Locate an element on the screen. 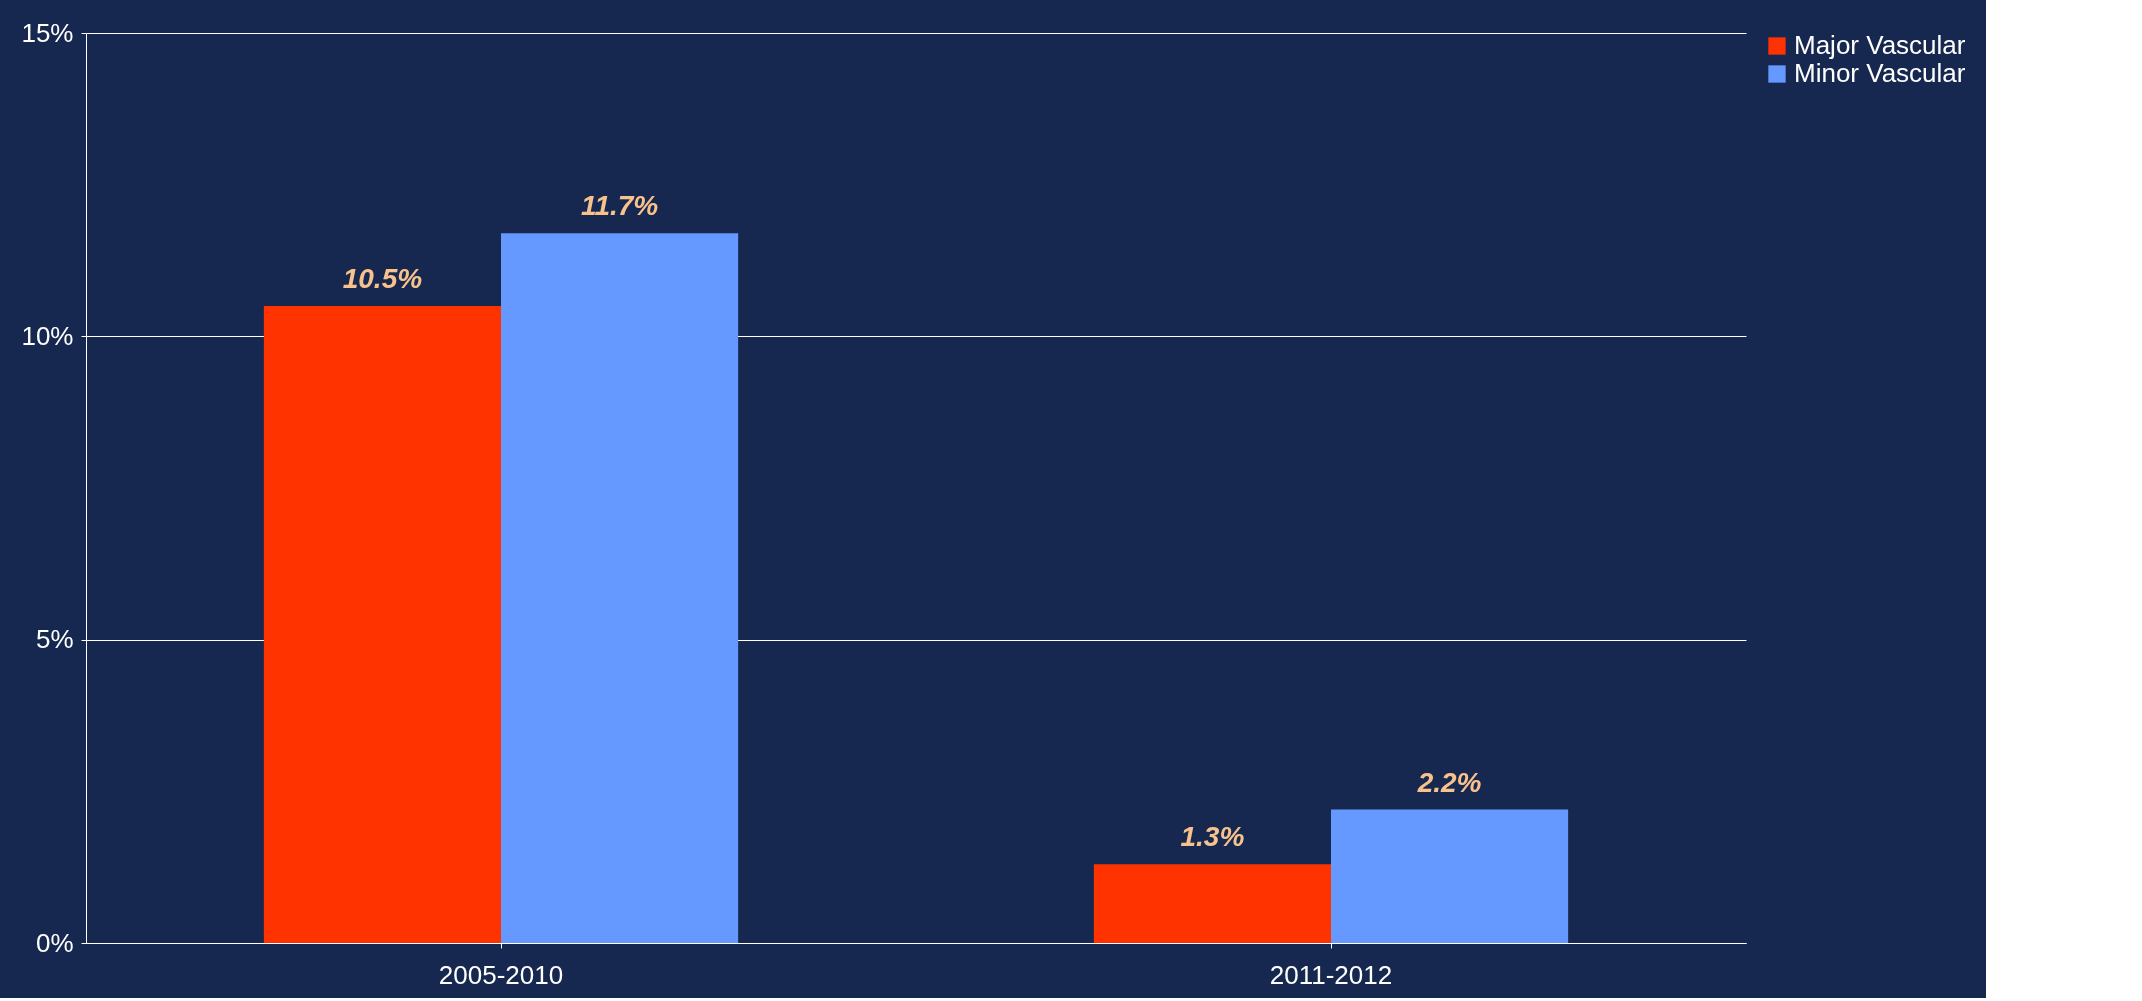  y-tick-label: 10% is located at coordinates (47, 335).